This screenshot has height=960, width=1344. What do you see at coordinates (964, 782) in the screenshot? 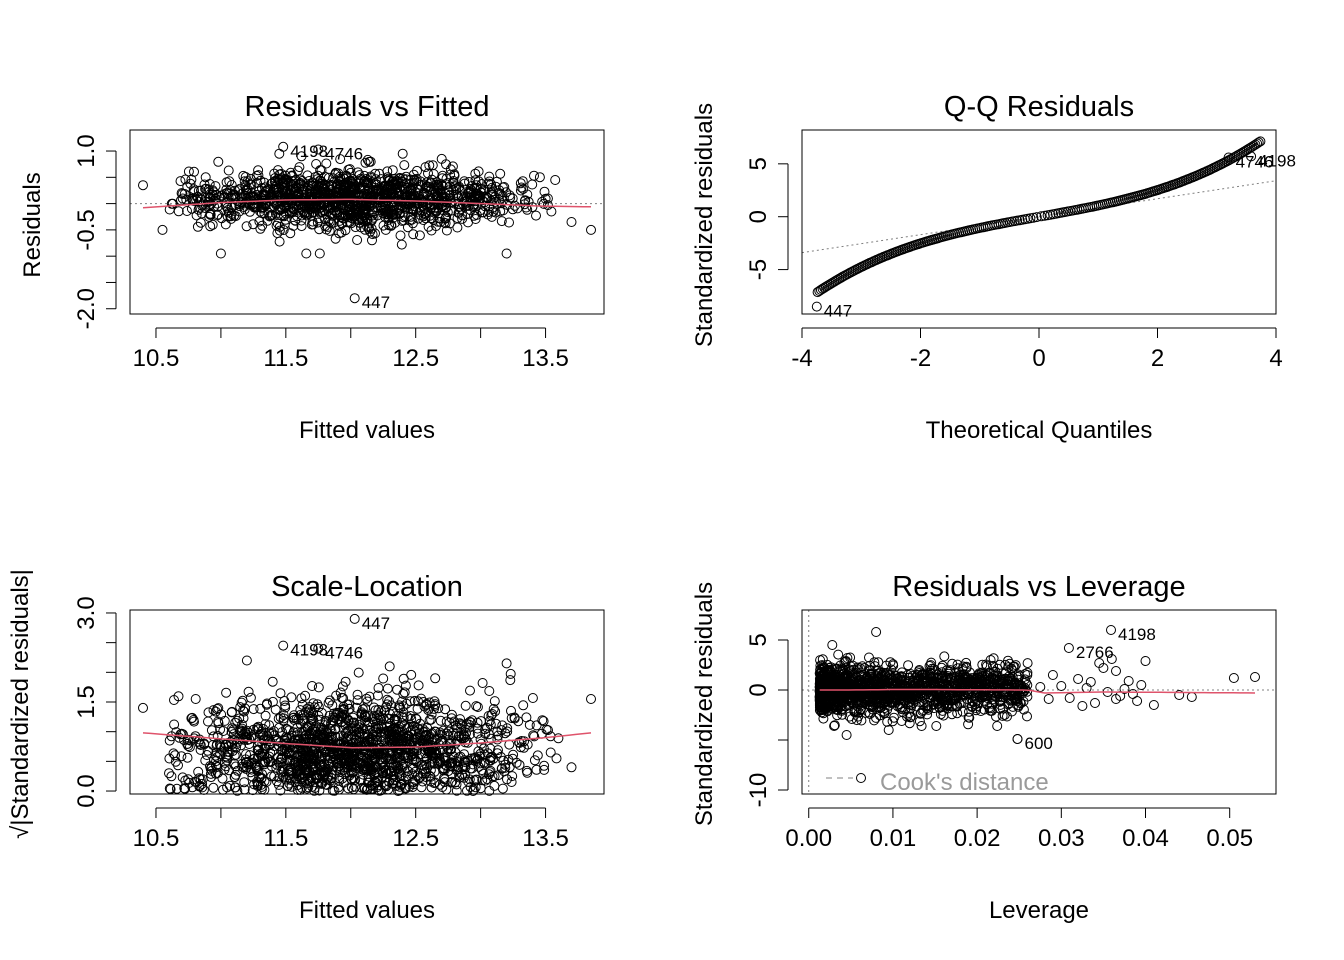
I see `cooks-legend-label: Cook's distance` at bounding box center [964, 782].